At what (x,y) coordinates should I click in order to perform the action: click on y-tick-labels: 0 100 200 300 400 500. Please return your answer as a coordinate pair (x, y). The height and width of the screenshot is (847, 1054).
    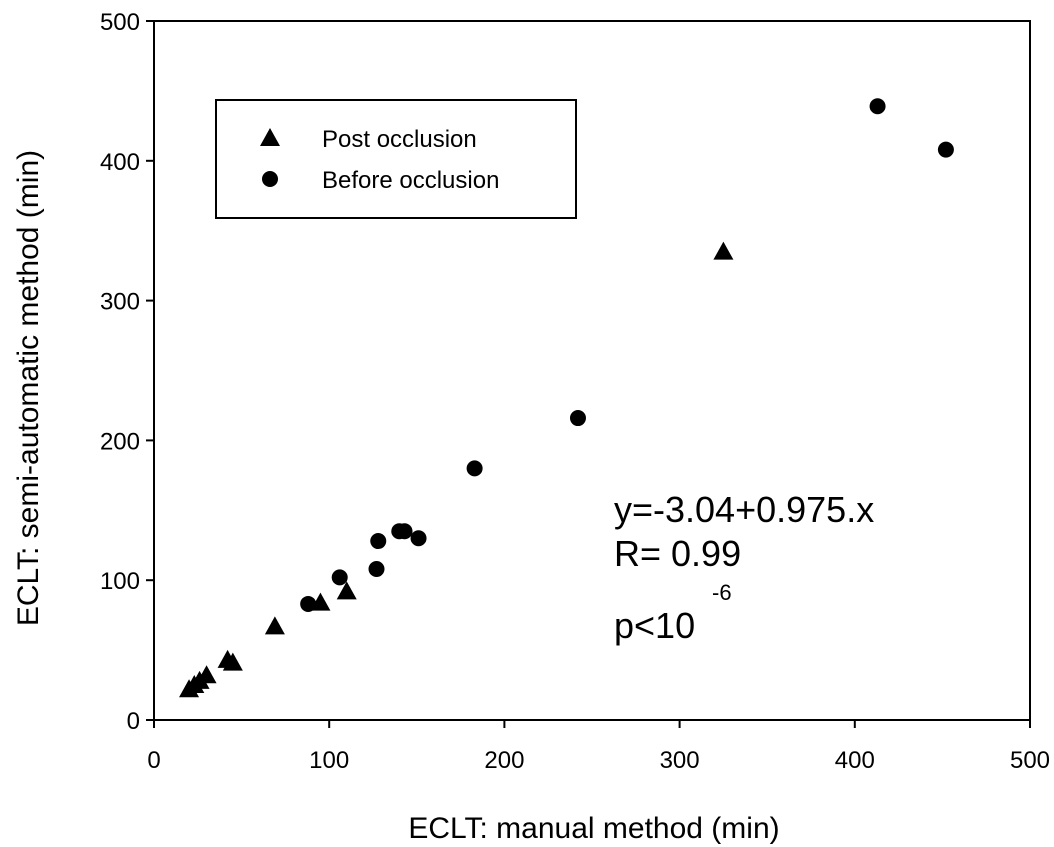
    Looking at the image, I should click on (120, 372).